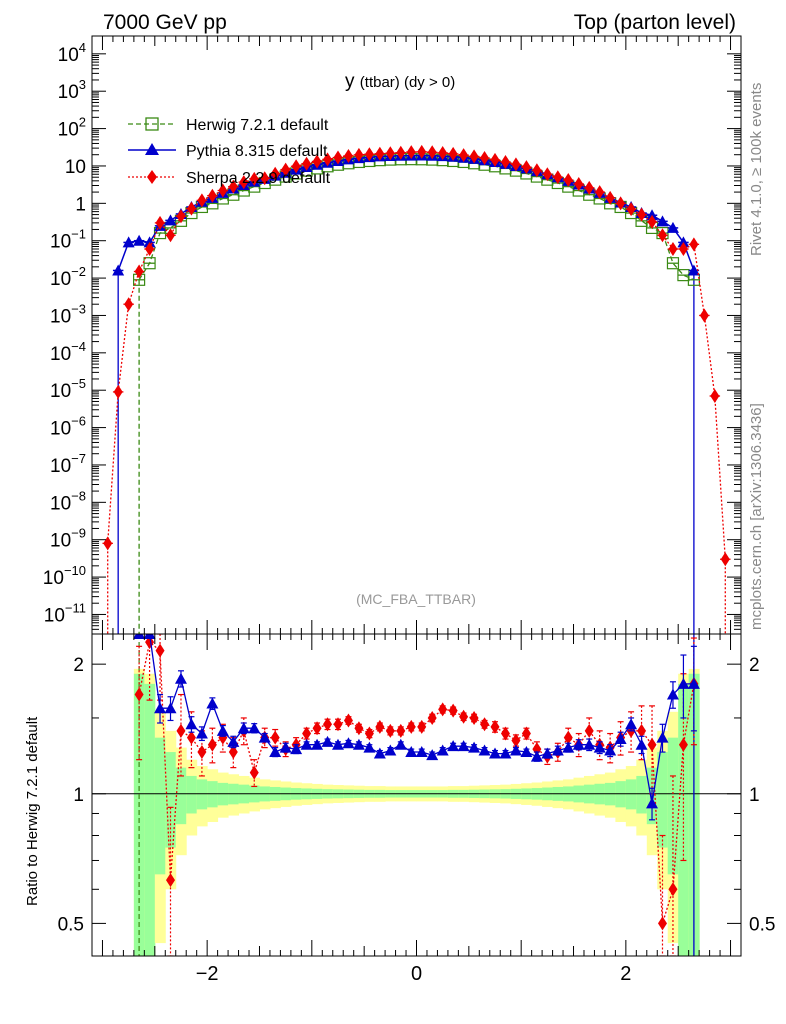 Image resolution: width=786 pixels, height=1024 pixels. Describe the element at coordinates (68, 352) in the screenshot. I see `y-tick-label: 10⁻⁴` at that location.